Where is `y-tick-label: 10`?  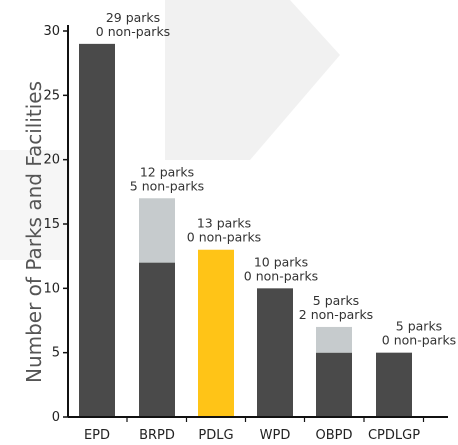 y-tick-label: 10 is located at coordinates (51, 288).